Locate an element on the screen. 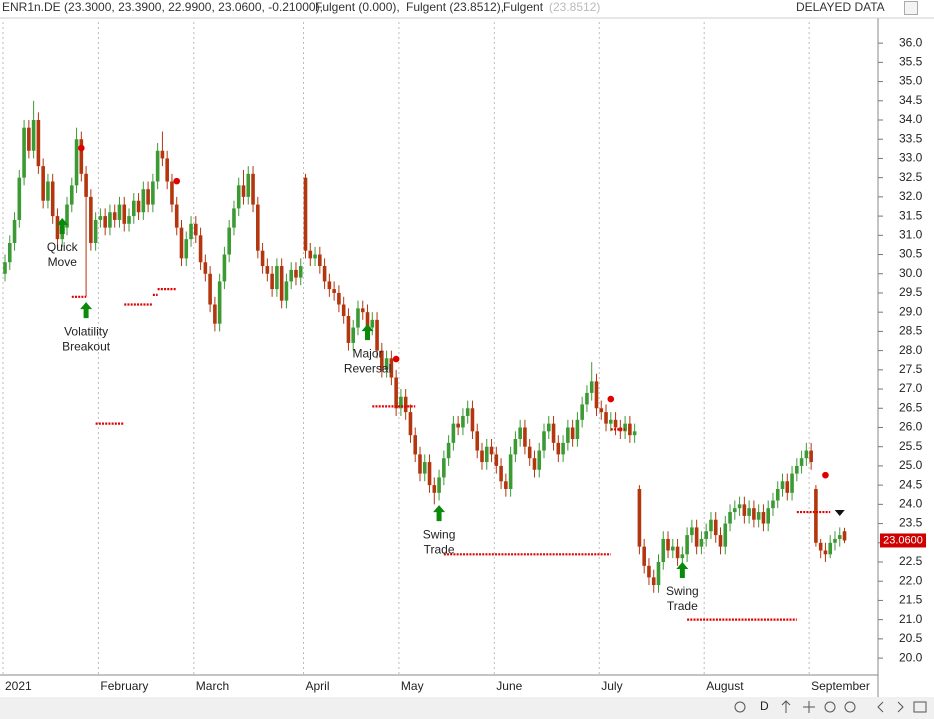  y-tick-label: 33.5 is located at coordinates (911, 138).